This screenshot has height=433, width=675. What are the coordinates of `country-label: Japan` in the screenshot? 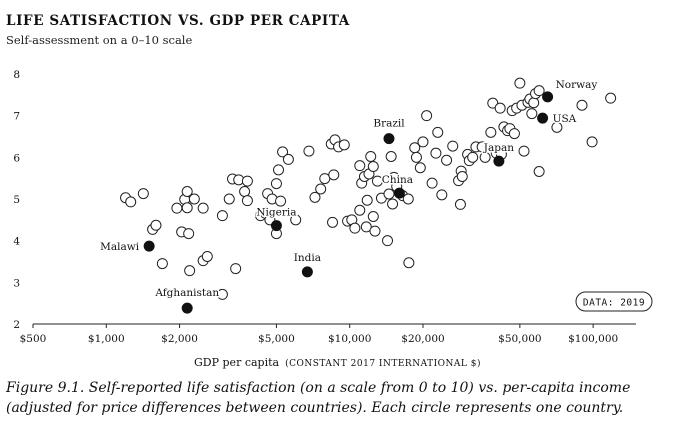 It's located at (498, 148).